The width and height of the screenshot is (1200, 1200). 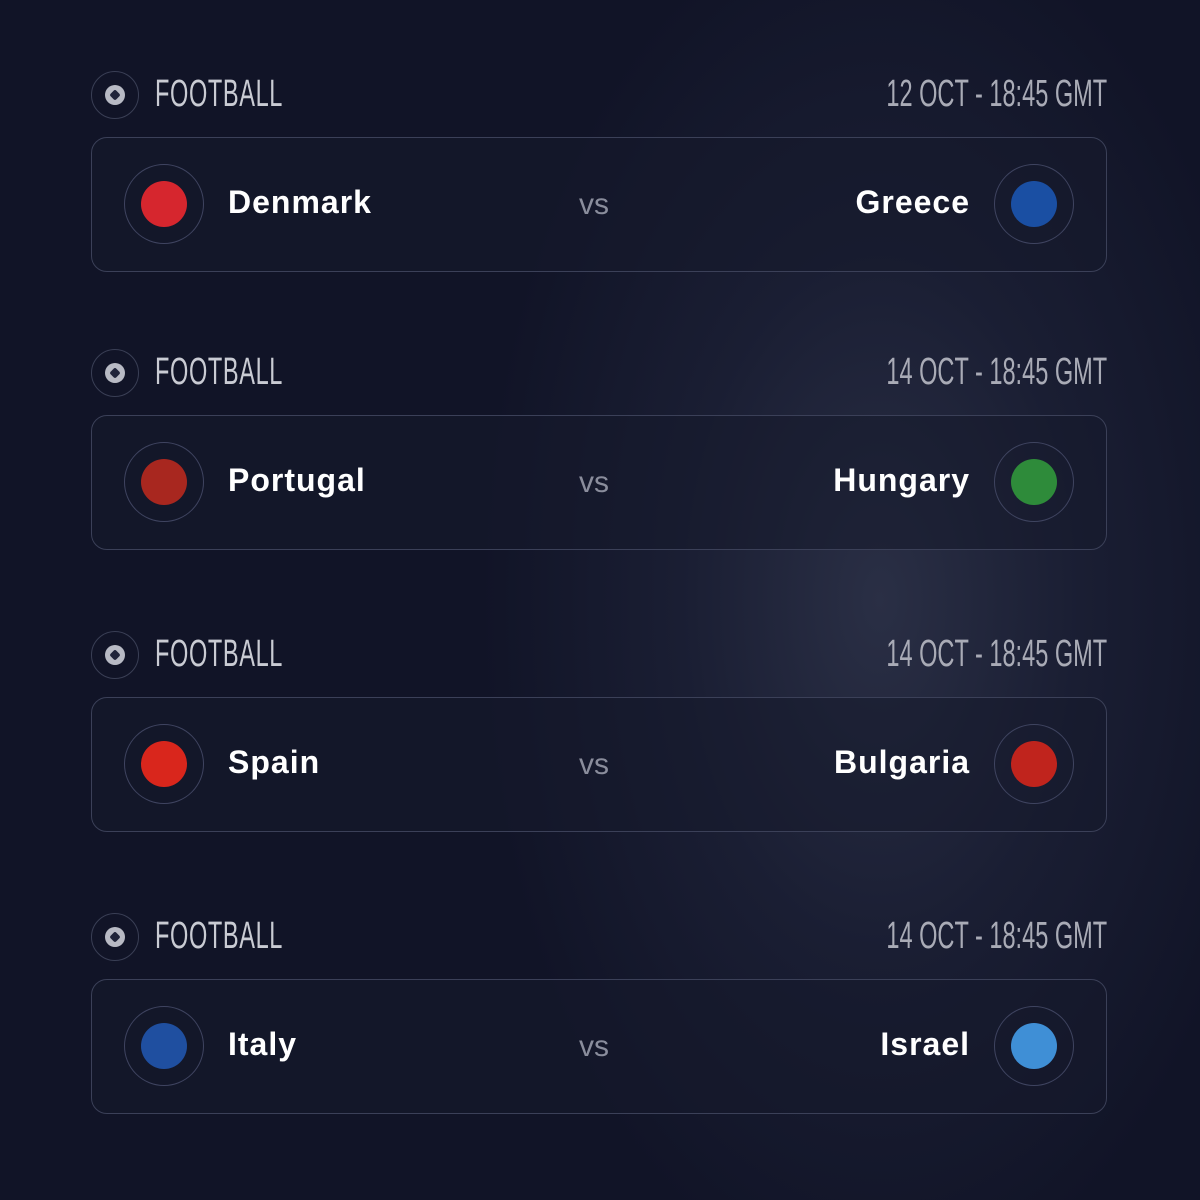 I want to click on home-team-name: Denmark, so click(x=300, y=202).